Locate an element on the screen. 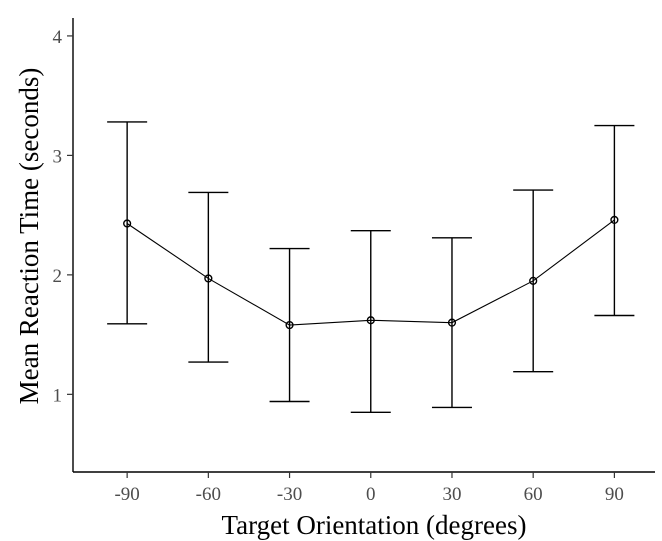 The width and height of the screenshot is (662, 541). y-tick-label: 3 is located at coordinates (58, 156).